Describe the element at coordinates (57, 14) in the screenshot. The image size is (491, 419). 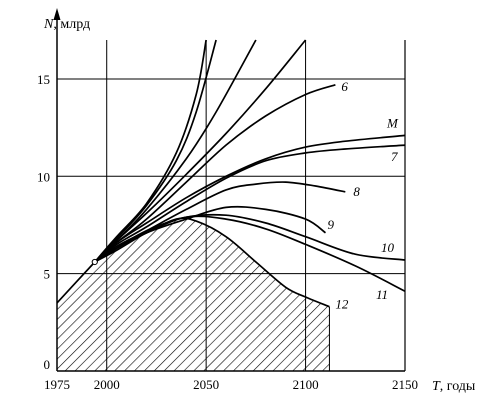
I see `y-axis-arrow` at that location.